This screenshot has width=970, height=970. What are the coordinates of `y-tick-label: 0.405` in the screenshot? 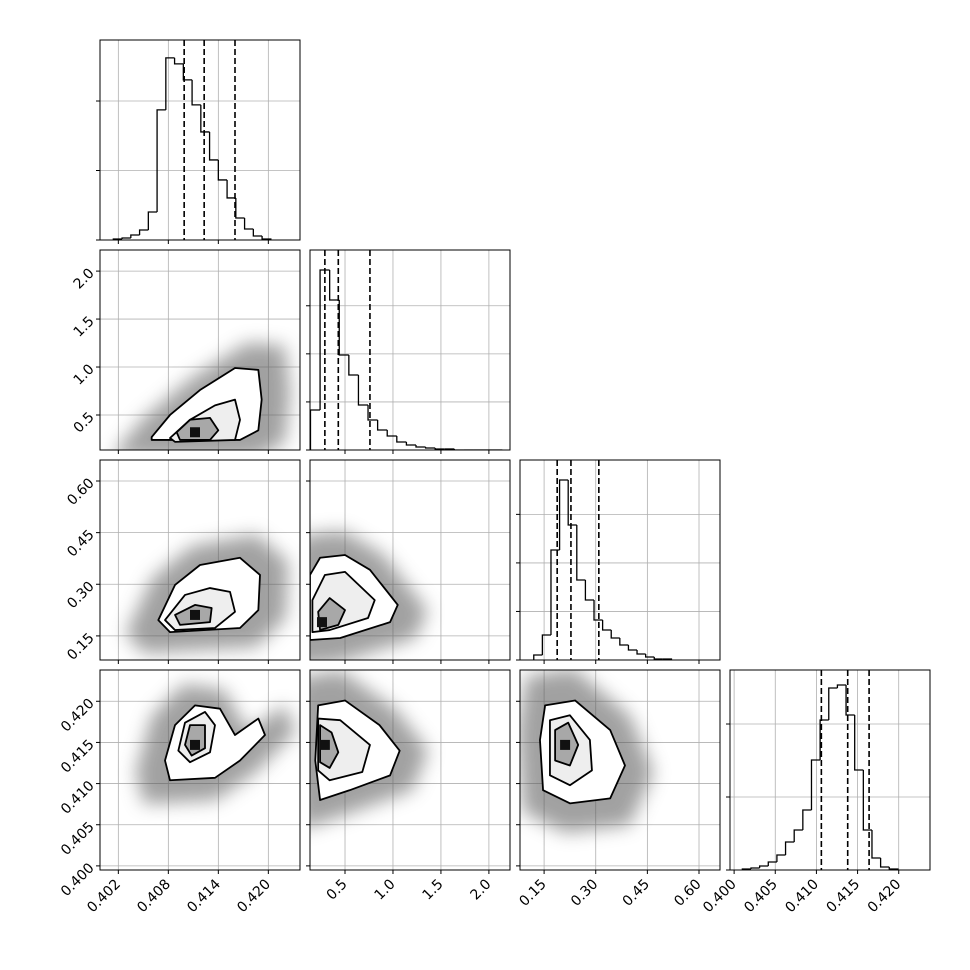 It's located at (78, 839).